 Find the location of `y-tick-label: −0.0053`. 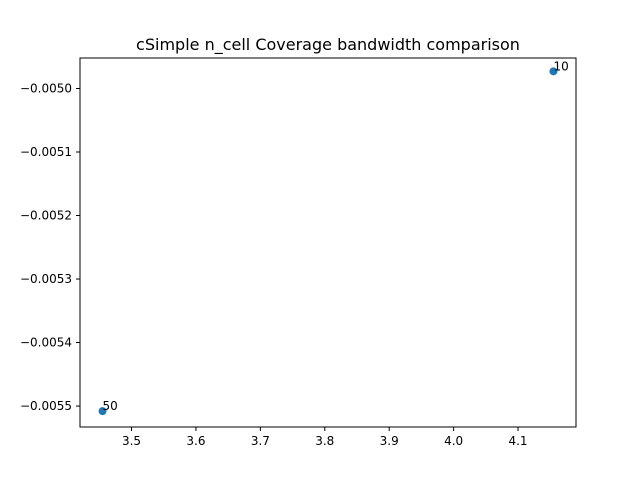

y-tick-label: −0.0053 is located at coordinates (46, 279).